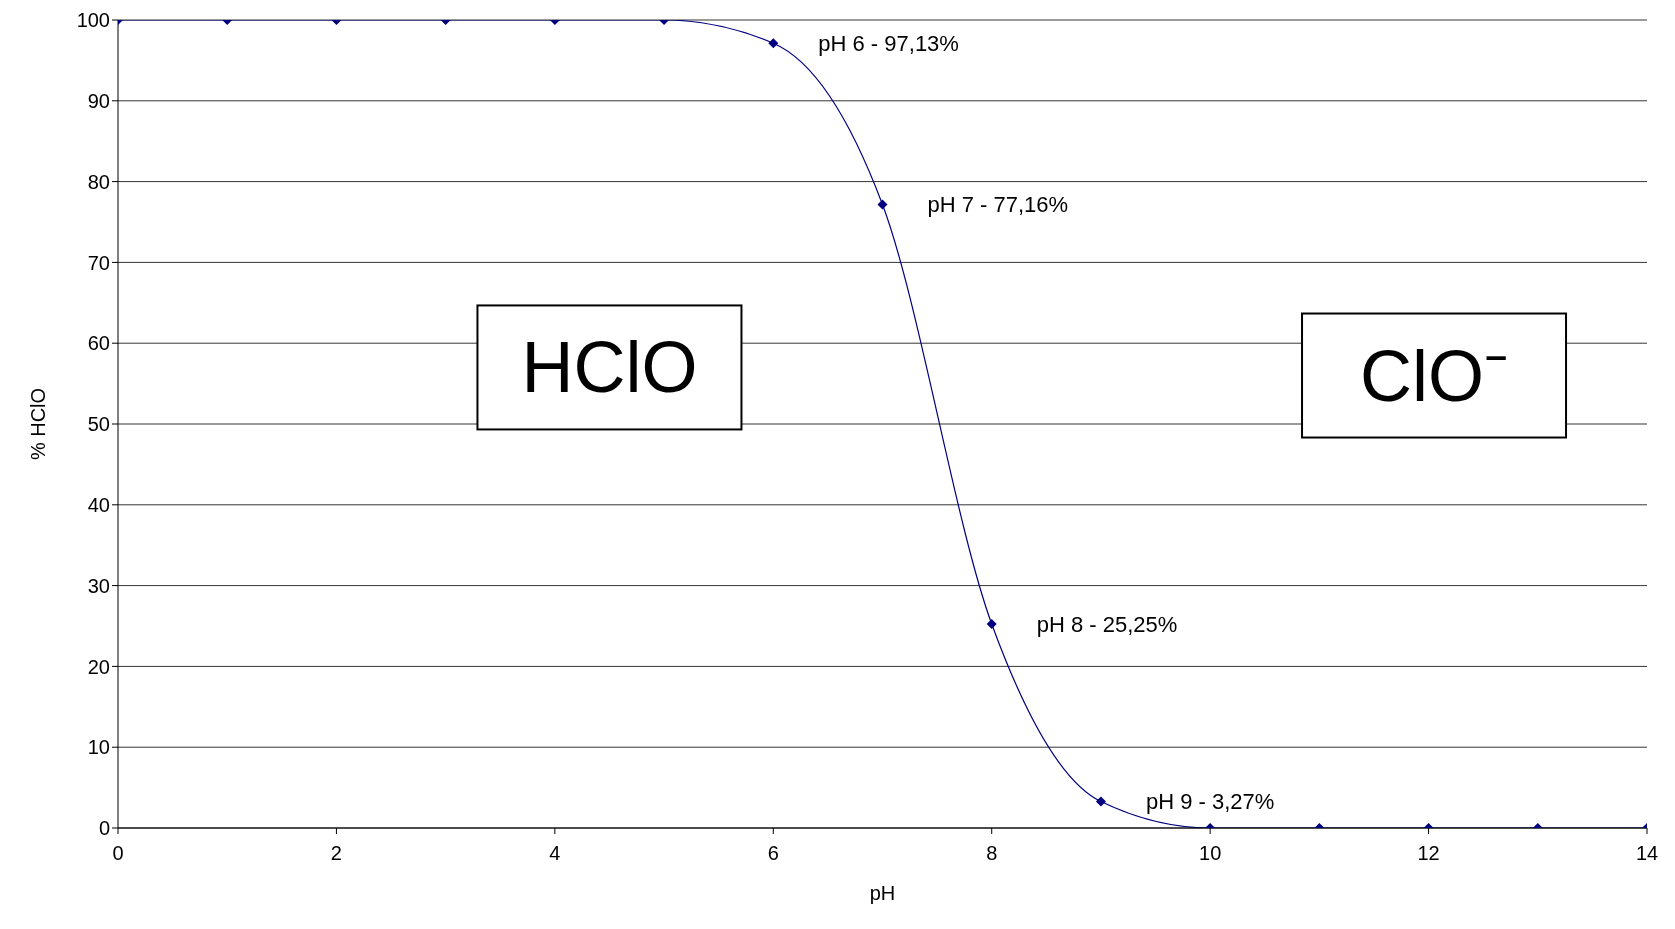  I want to click on y-tick-label: 20, so click(98, 666).